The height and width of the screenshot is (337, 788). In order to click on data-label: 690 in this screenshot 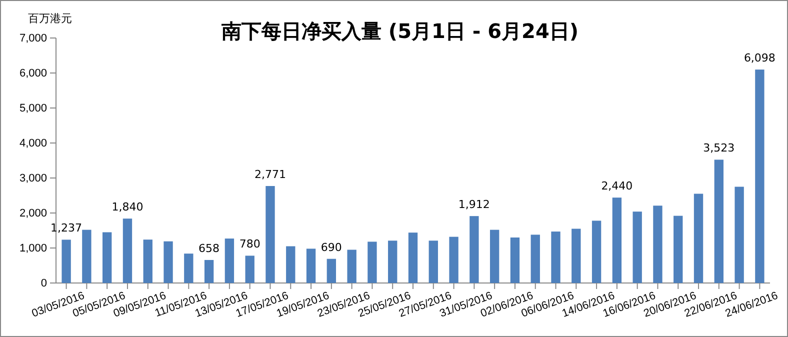, I will do `click(331, 247)`.